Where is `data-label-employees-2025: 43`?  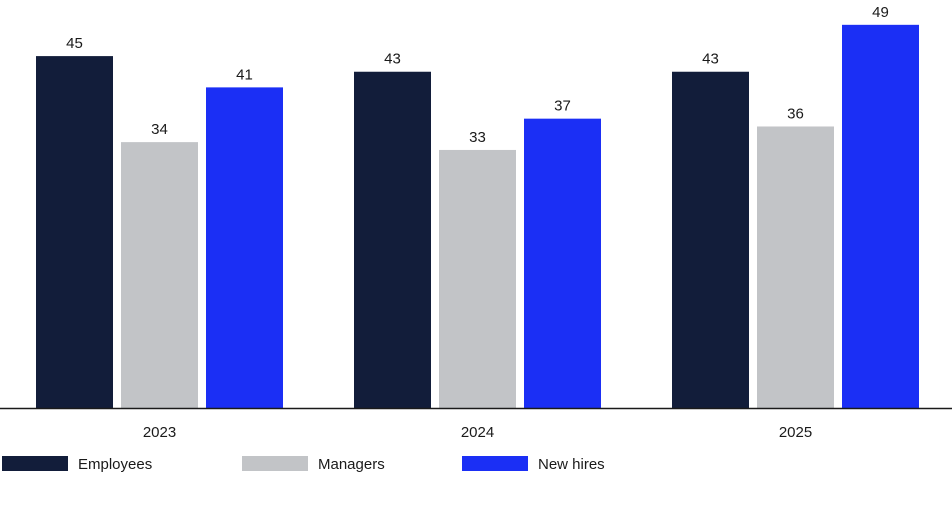 data-label-employees-2025: 43 is located at coordinates (710, 59).